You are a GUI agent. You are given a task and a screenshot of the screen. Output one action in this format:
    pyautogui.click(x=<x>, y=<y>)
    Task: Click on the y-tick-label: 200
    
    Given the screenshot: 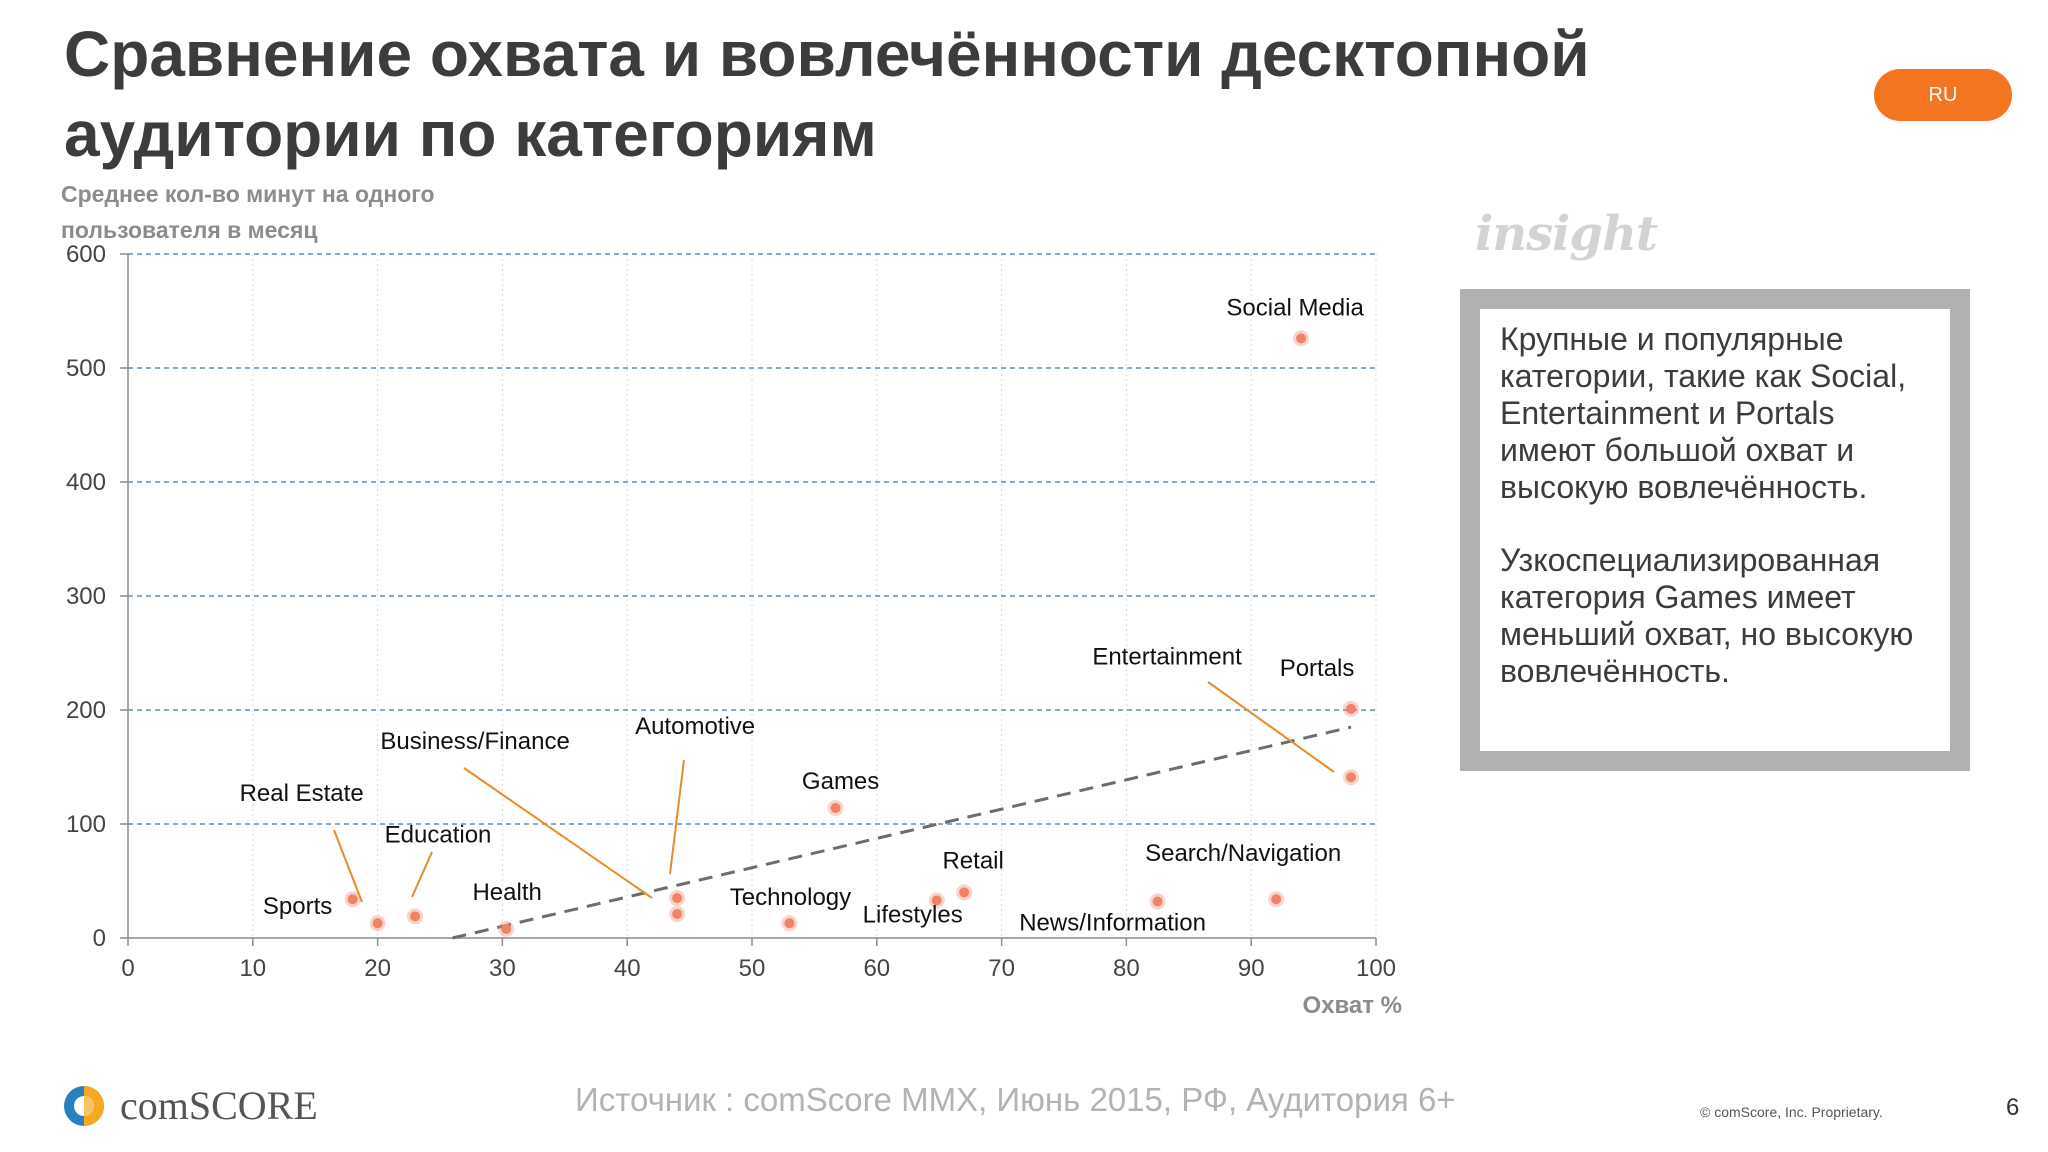 What is the action you would take?
    pyautogui.click(x=86, y=710)
    